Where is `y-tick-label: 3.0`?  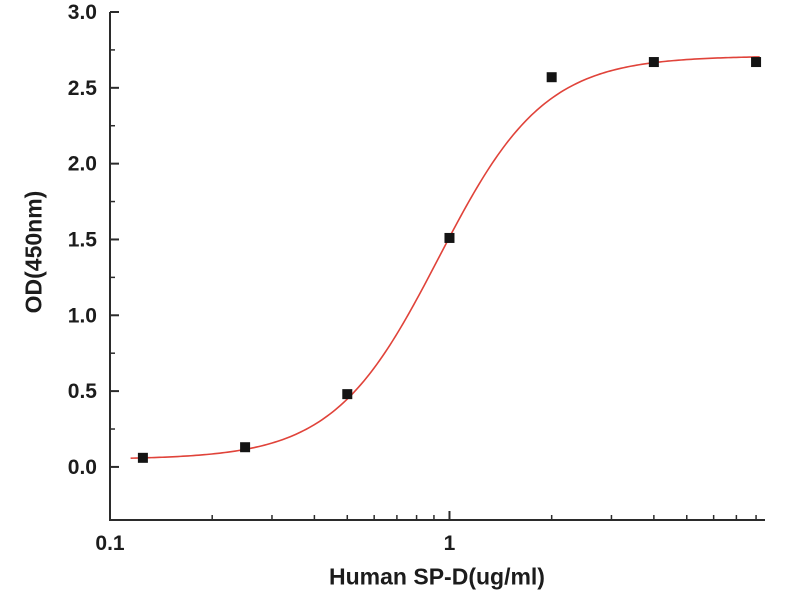 y-tick-label: 3.0 is located at coordinates (82, 12).